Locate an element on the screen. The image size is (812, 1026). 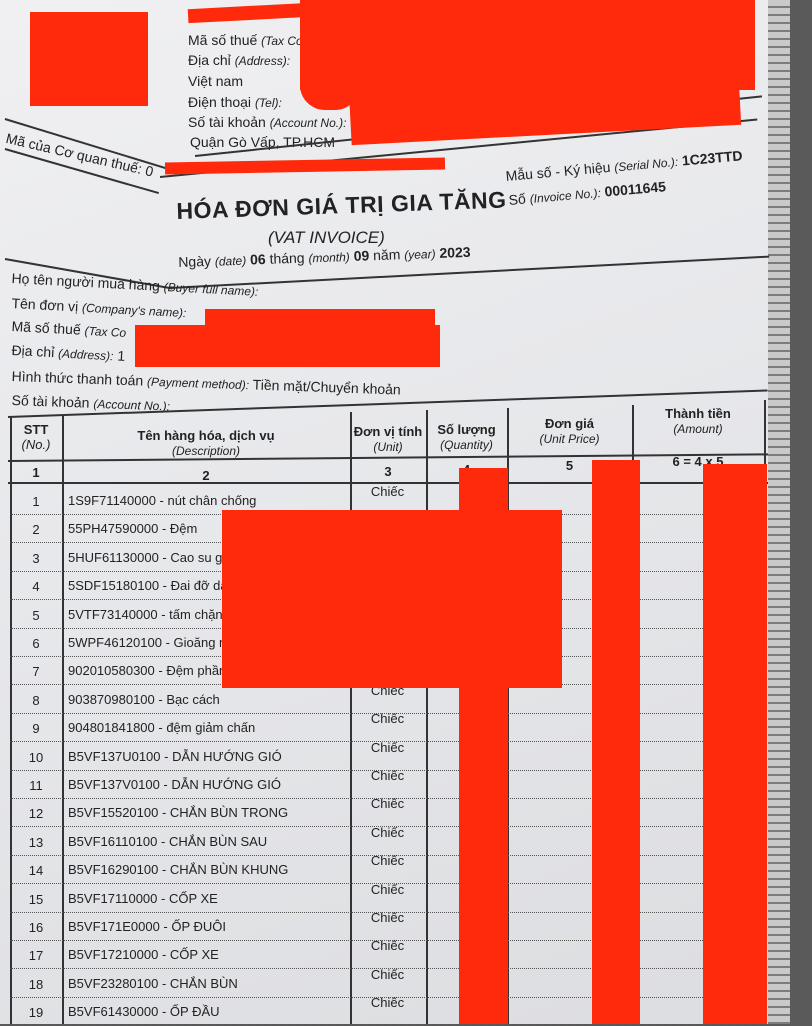
label: tháng is located at coordinates (287, 258).